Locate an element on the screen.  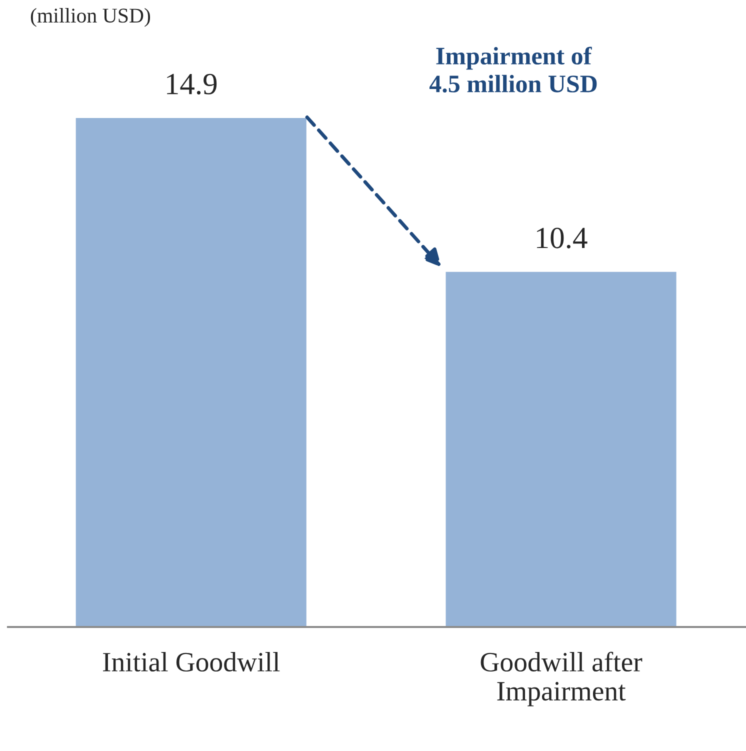
text: Impairment of 4.5 million USD is located at coordinates (513, 69).